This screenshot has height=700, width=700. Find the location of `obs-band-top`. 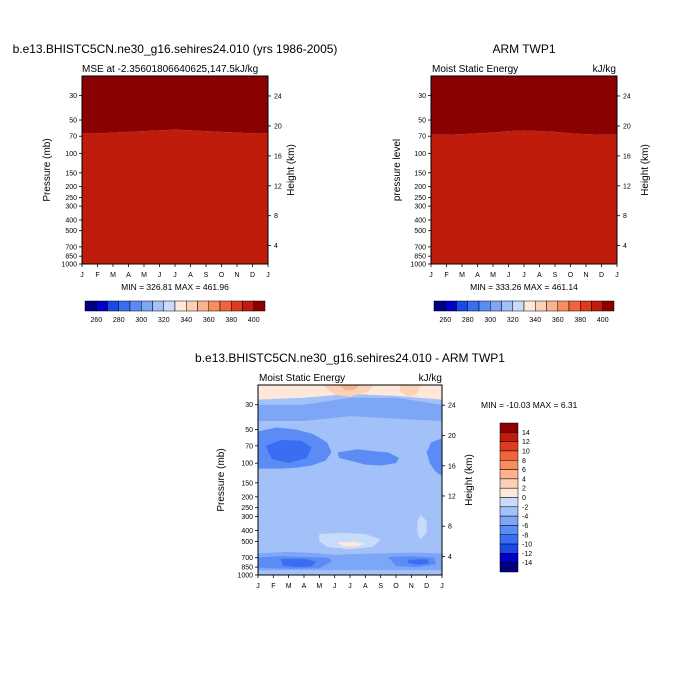

obs-band-top is located at coordinates (524, 105).